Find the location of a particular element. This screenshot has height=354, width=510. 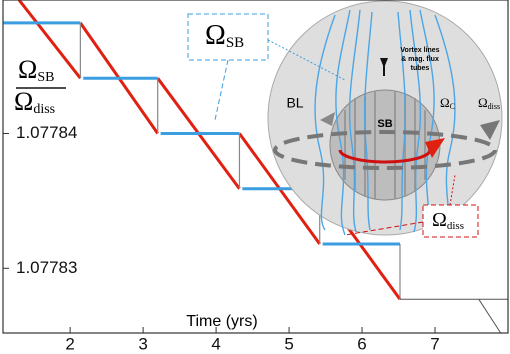

up-arrow is located at coordinates (384, 63).